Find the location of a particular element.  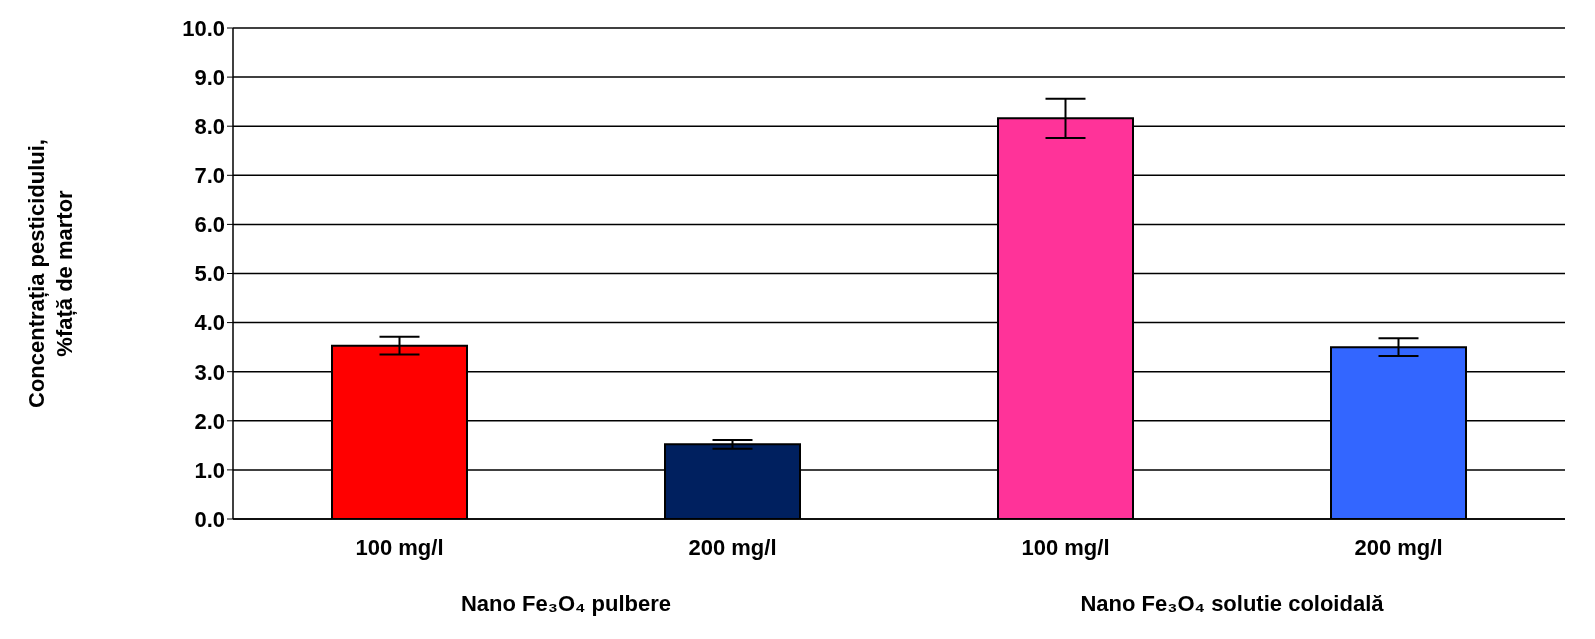

y-axis-title: Concentrația pesticidului, %față de martor is located at coordinates (50, 273).